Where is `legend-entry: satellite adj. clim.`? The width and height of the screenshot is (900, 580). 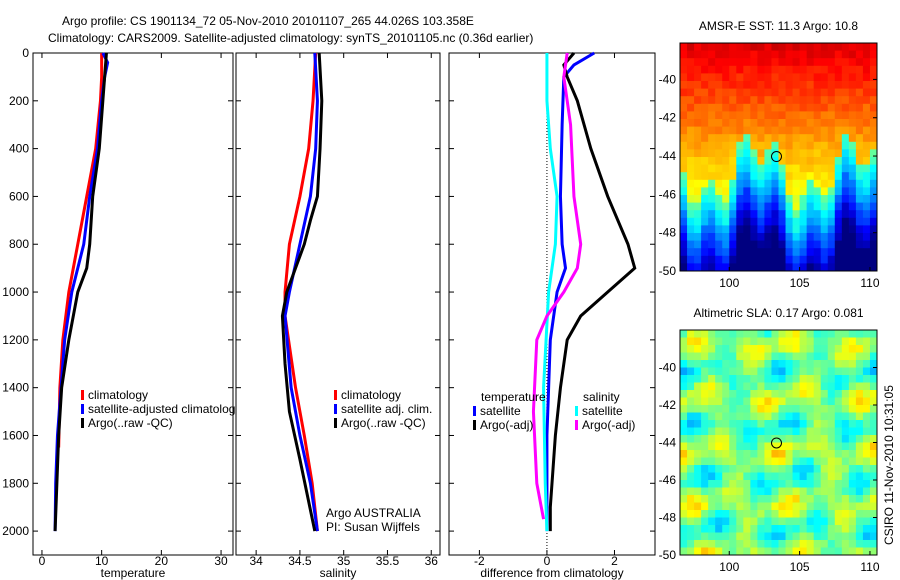 legend-entry: satellite adj. clim. is located at coordinates (386, 409).